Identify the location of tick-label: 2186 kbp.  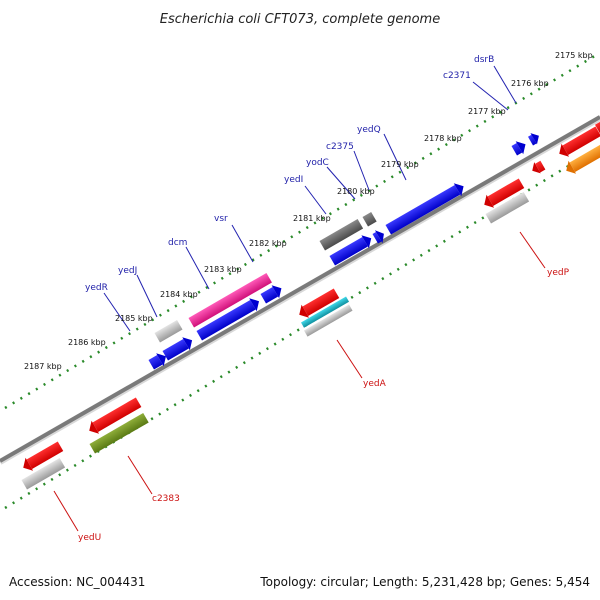
(87, 342).